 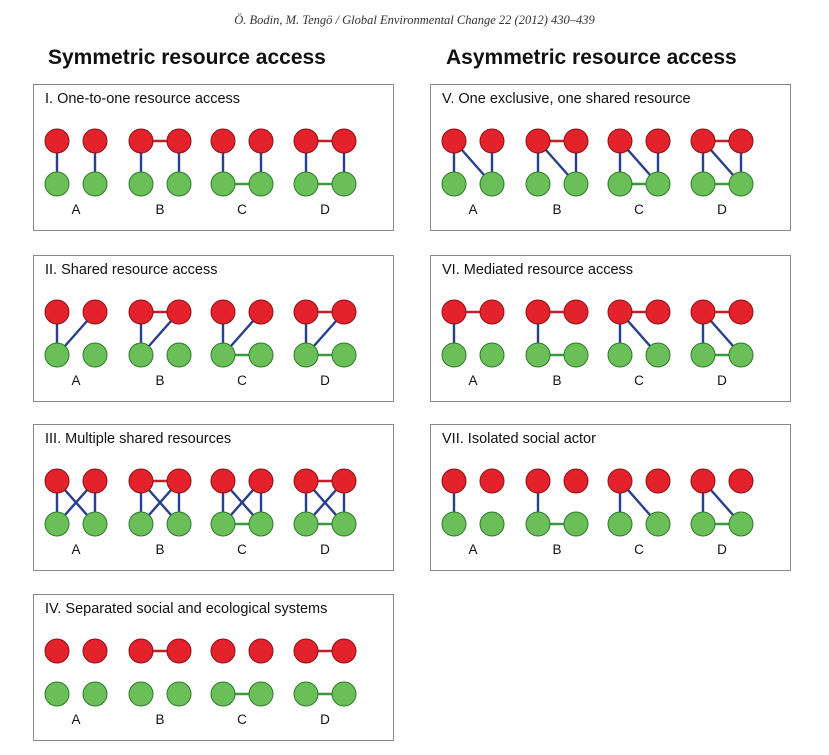 What do you see at coordinates (200, 343) in the screenshot?
I see `panel-II-motifs: A B C D` at bounding box center [200, 343].